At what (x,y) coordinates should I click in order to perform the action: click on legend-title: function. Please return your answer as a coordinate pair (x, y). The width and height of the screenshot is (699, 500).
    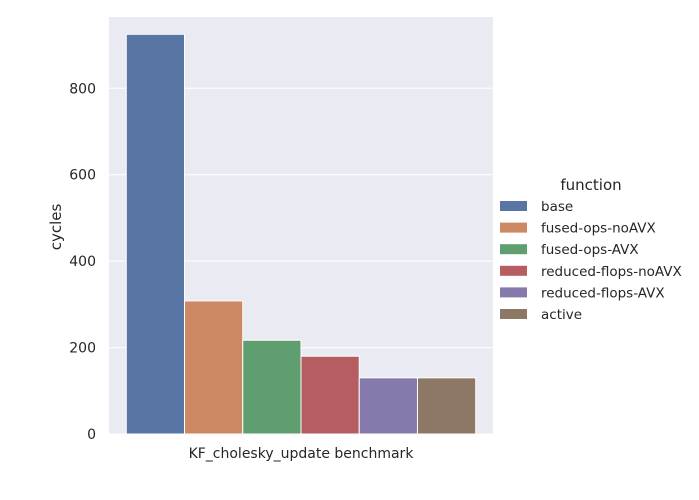
    Looking at the image, I should click on (590, 185).